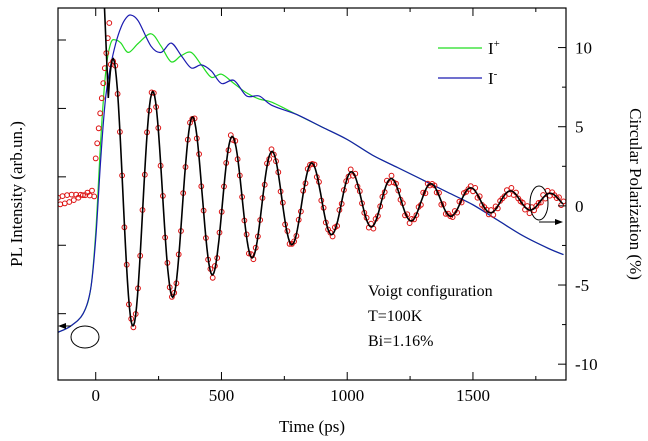  I want to click on y-right-axis-title: Circular Polarization (%), so click(635, 194).